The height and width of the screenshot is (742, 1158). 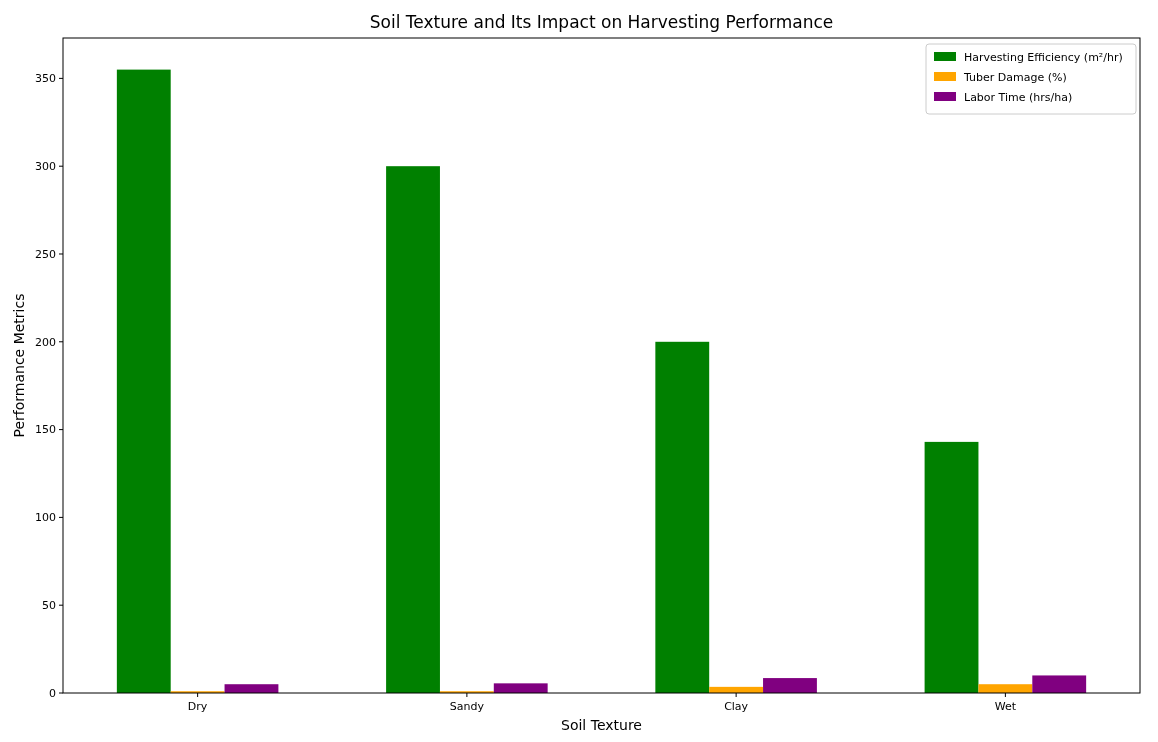 I want to click on x-tick-label: Sandy, so click(x=467, y=706).